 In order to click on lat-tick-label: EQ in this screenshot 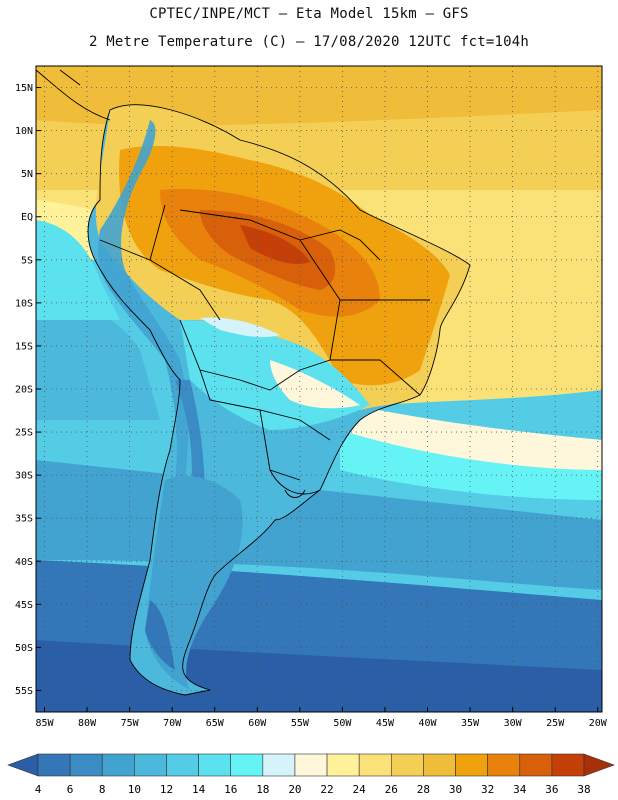, I will do `click(27, 217)`.